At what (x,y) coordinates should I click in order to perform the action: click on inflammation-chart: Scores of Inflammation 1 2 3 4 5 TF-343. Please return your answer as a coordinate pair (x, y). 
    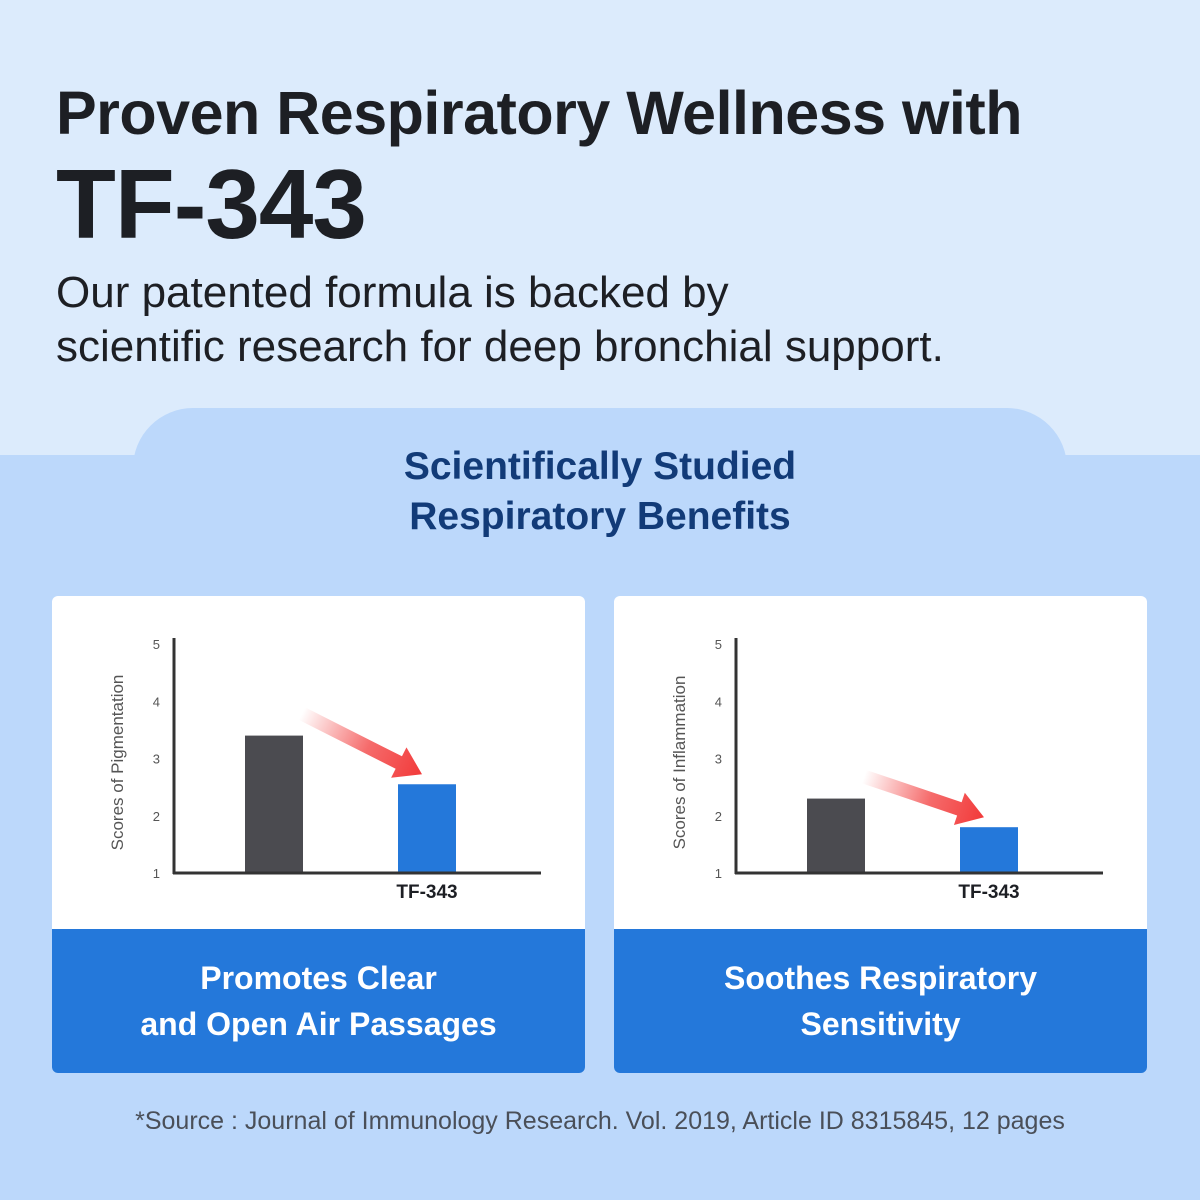
    Looking at the image, I should click on (886, 770).